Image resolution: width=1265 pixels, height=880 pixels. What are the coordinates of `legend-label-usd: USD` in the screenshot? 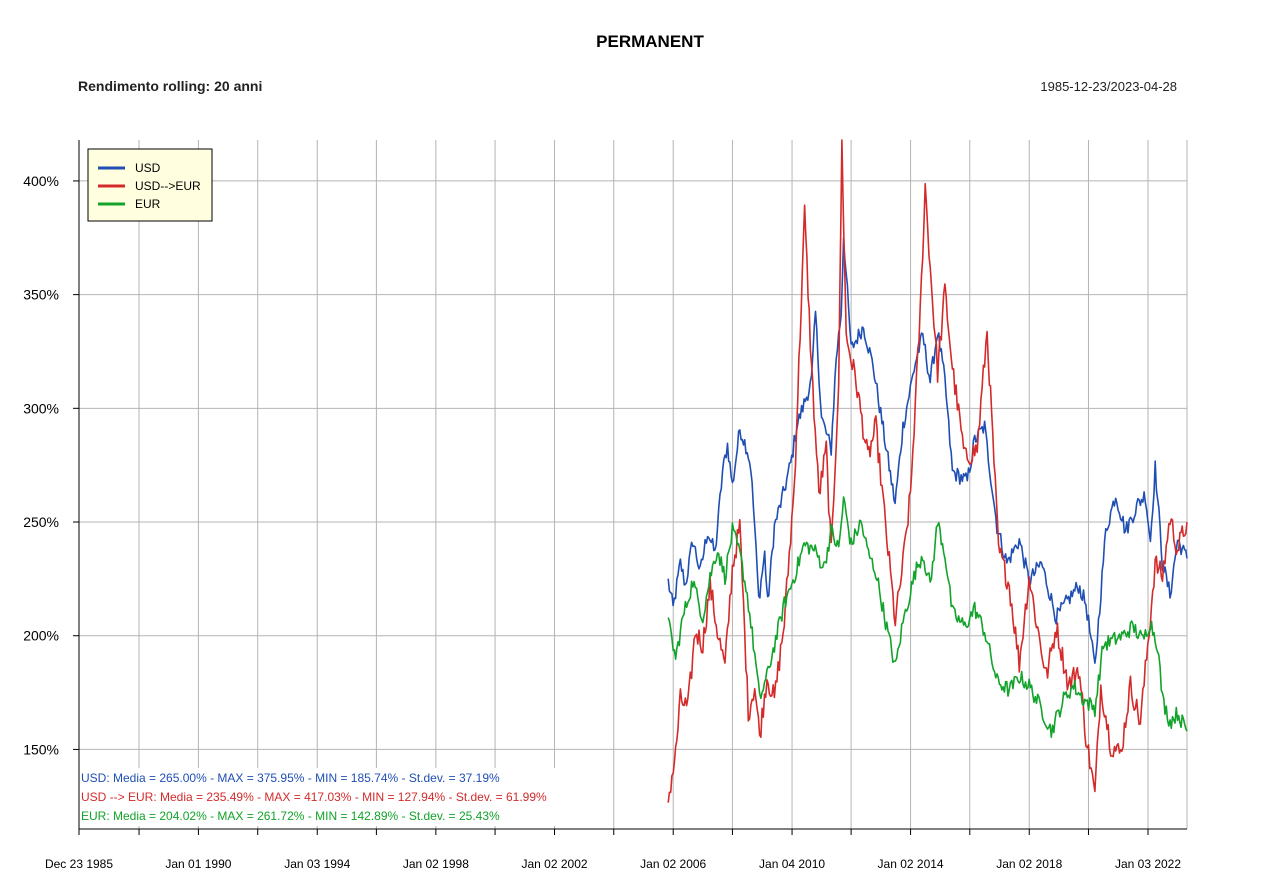 It's located at (148, 168).